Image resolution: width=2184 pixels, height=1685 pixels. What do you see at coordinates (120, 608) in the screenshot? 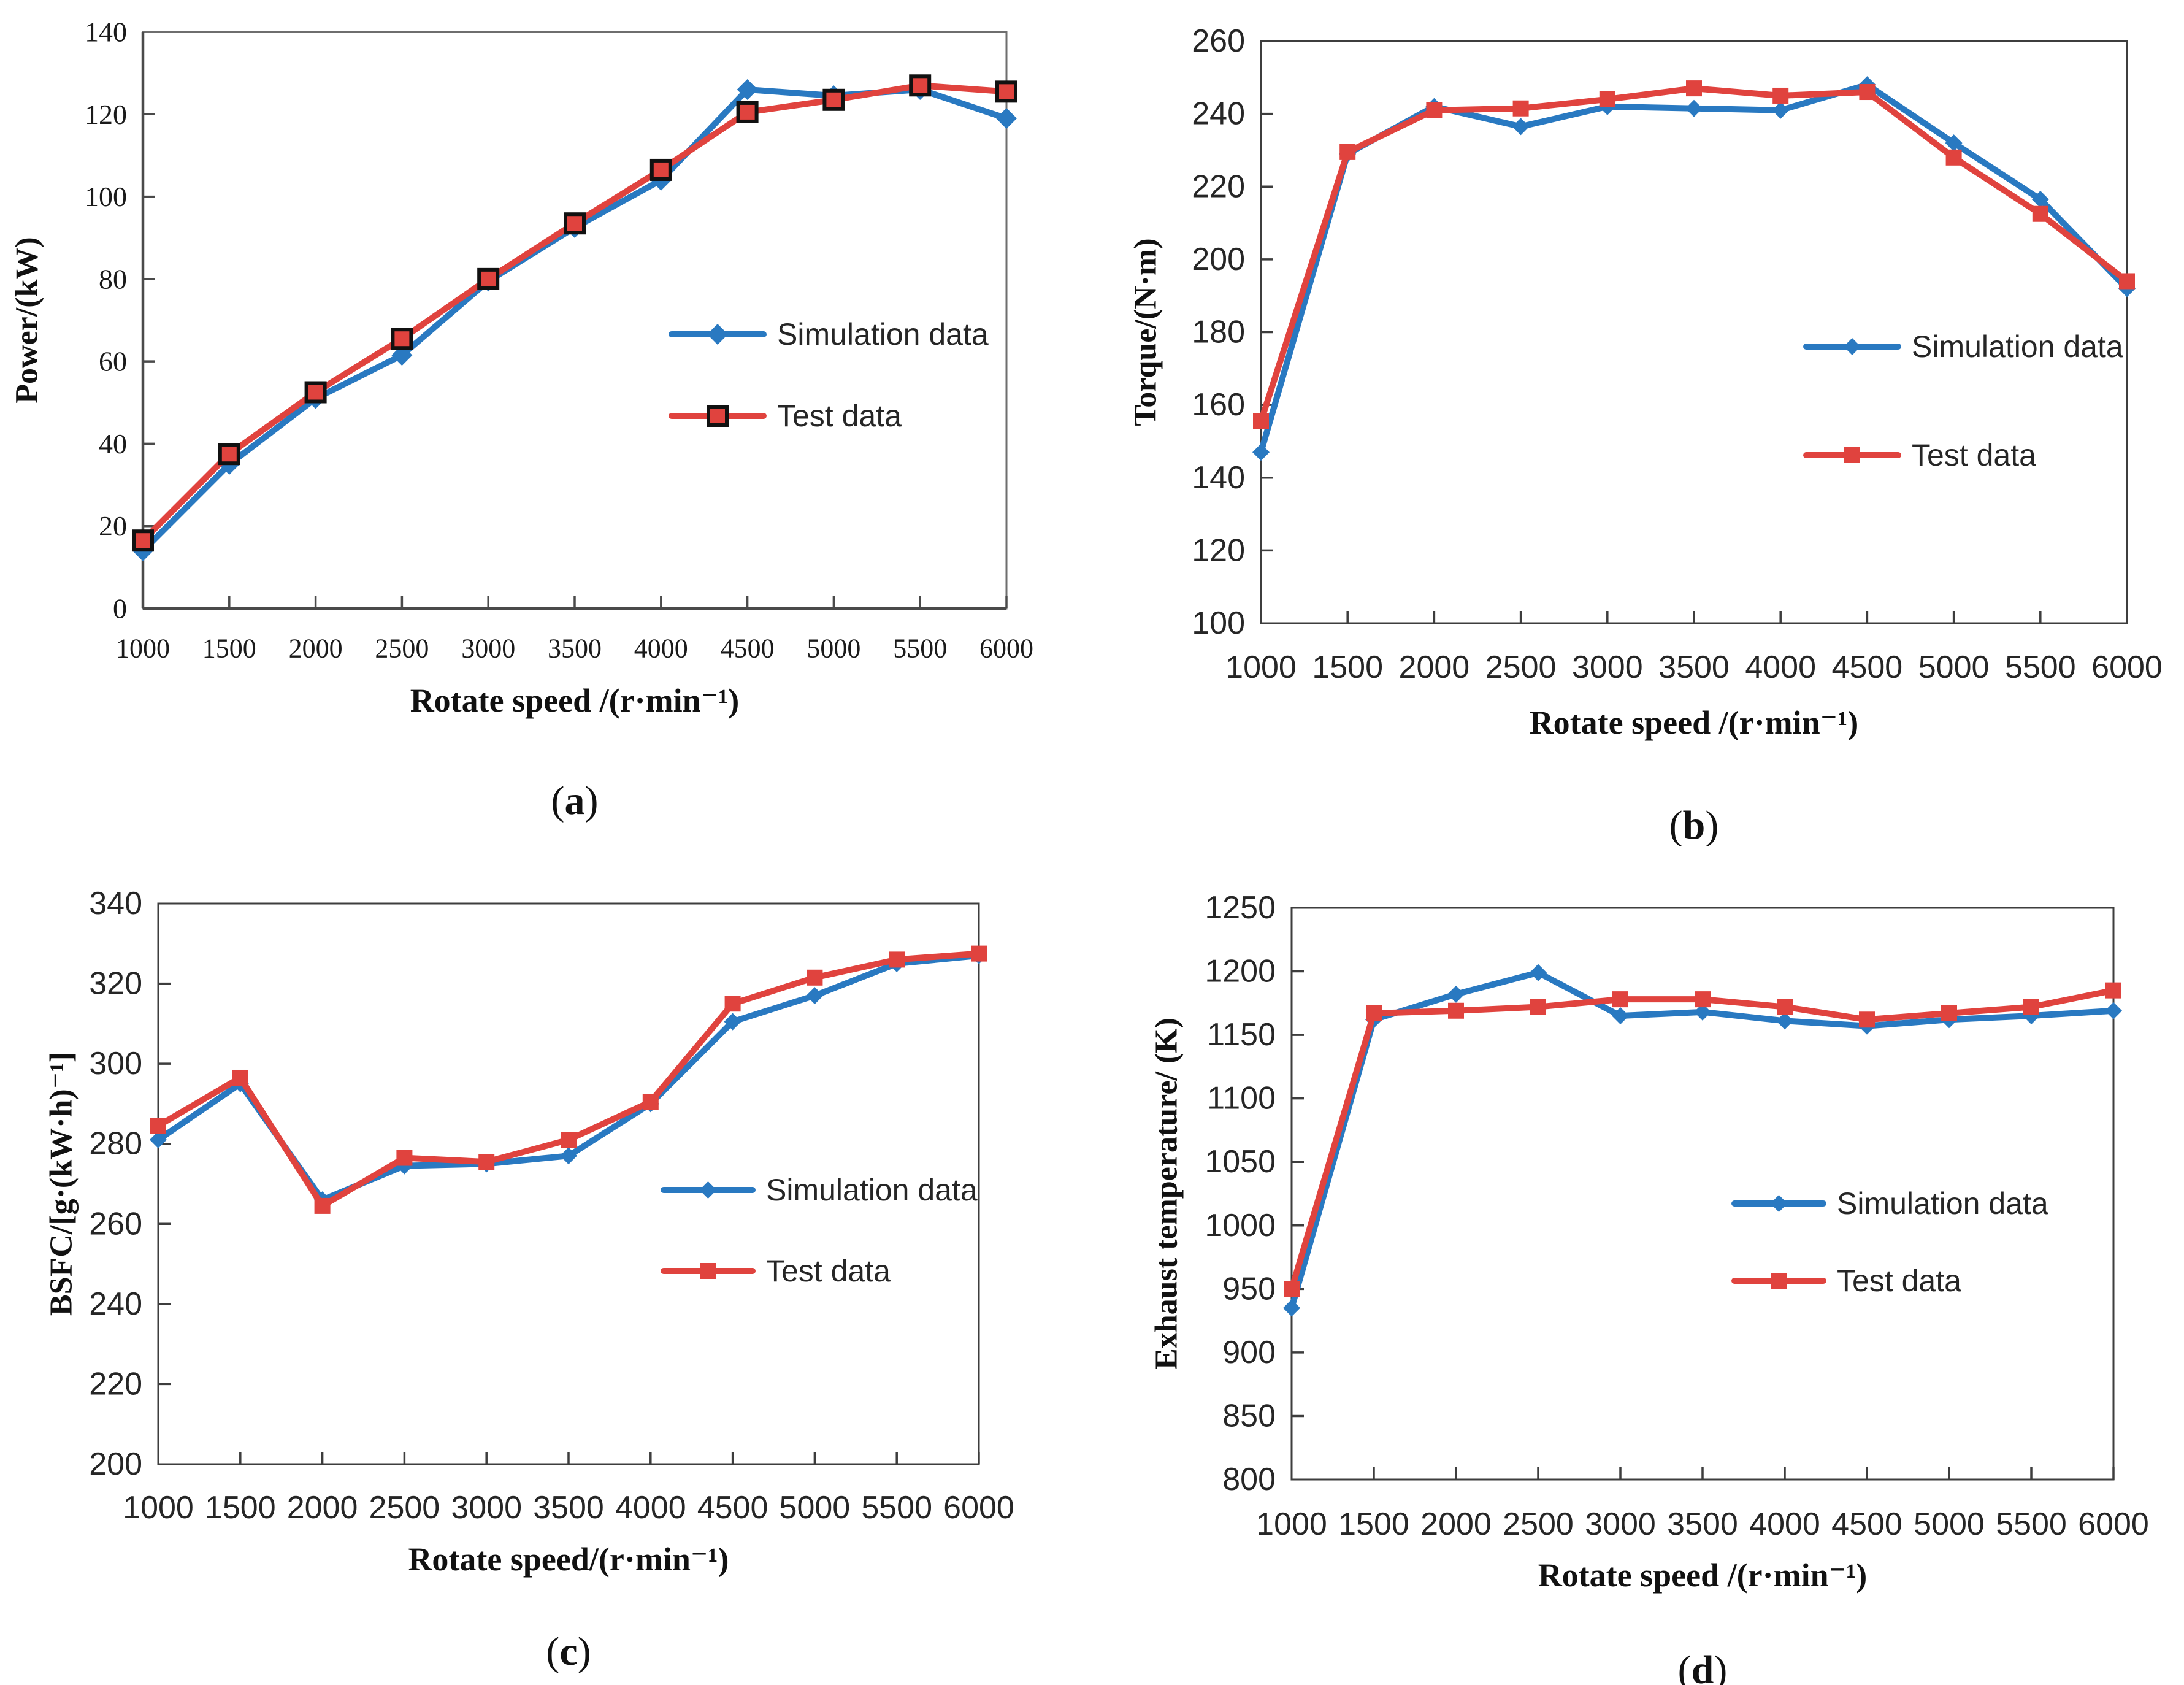
I see `y-axis-tick-label: 0` at bounding box center [120, 608].